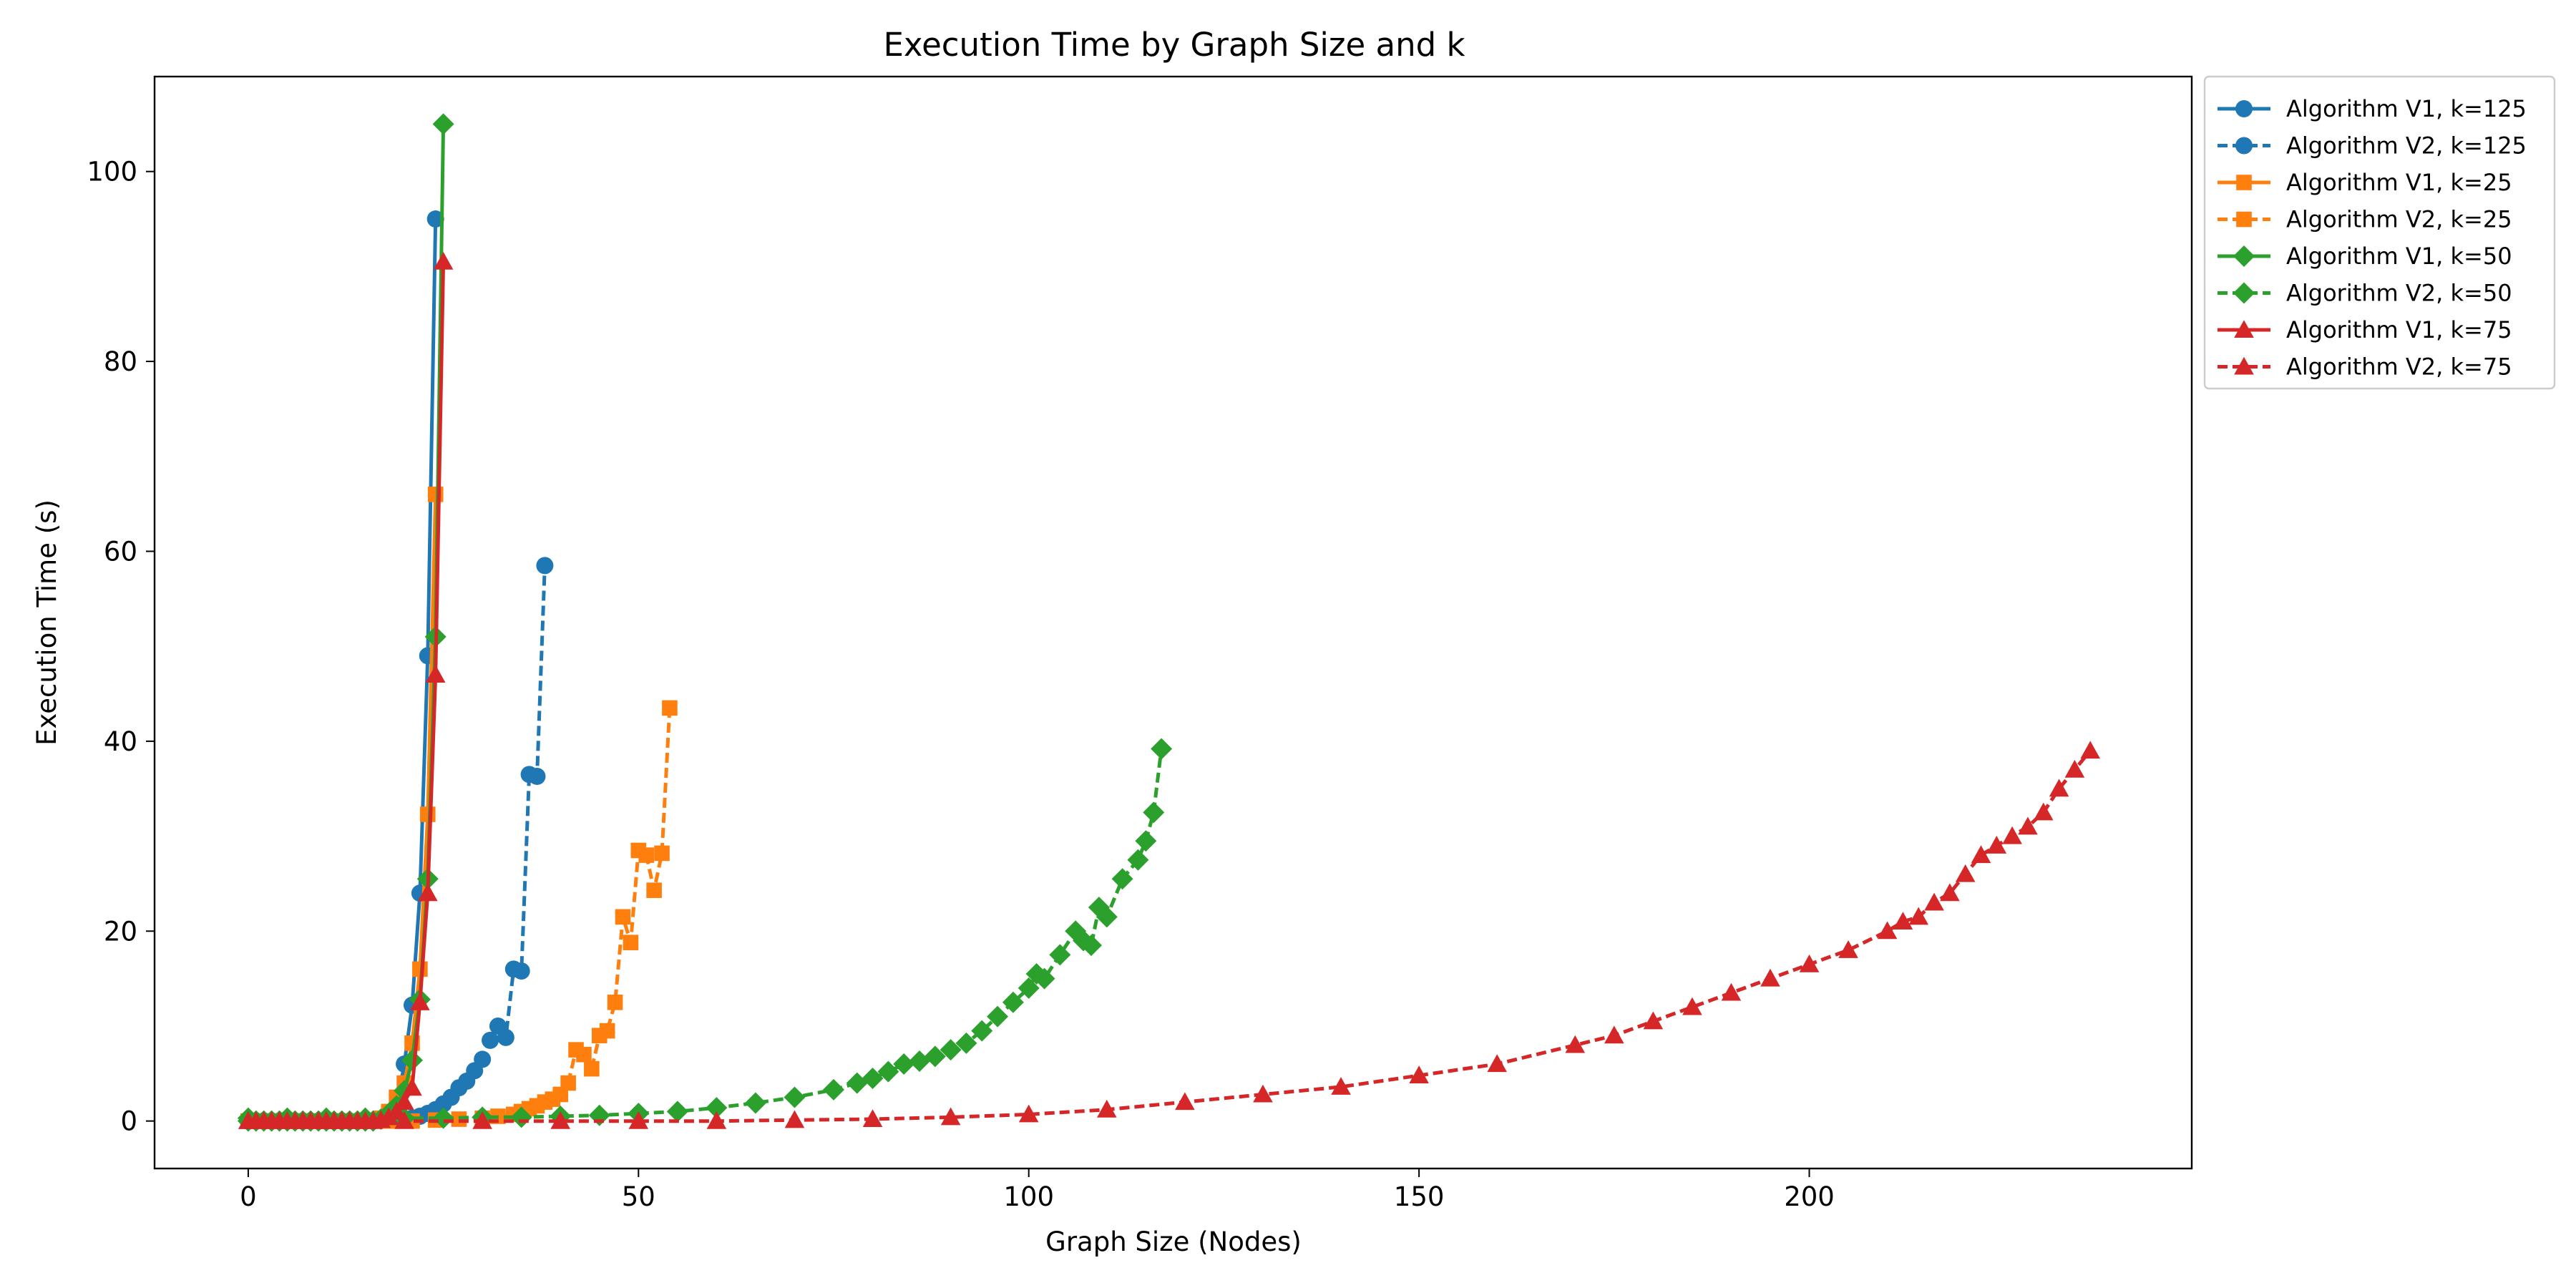  What do you see at coordinates (2406, 108) in the screenshot?
I see `legend-label-0: Algorithm V1, k=125` at bounding box center [2406, 108].